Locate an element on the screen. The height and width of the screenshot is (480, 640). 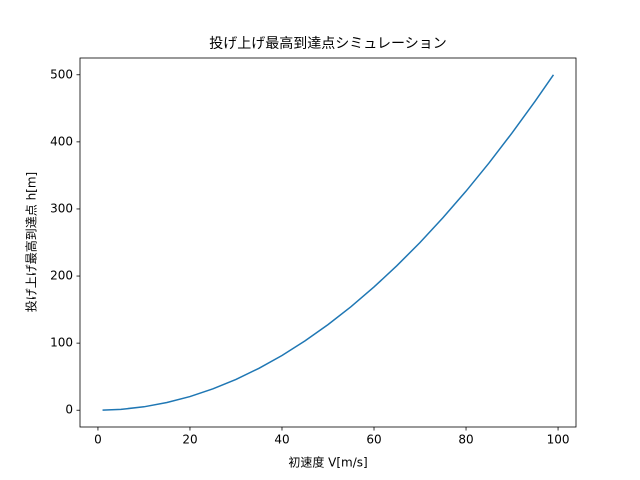
y-tick-label: 500 is located at coordinates (61, 74).